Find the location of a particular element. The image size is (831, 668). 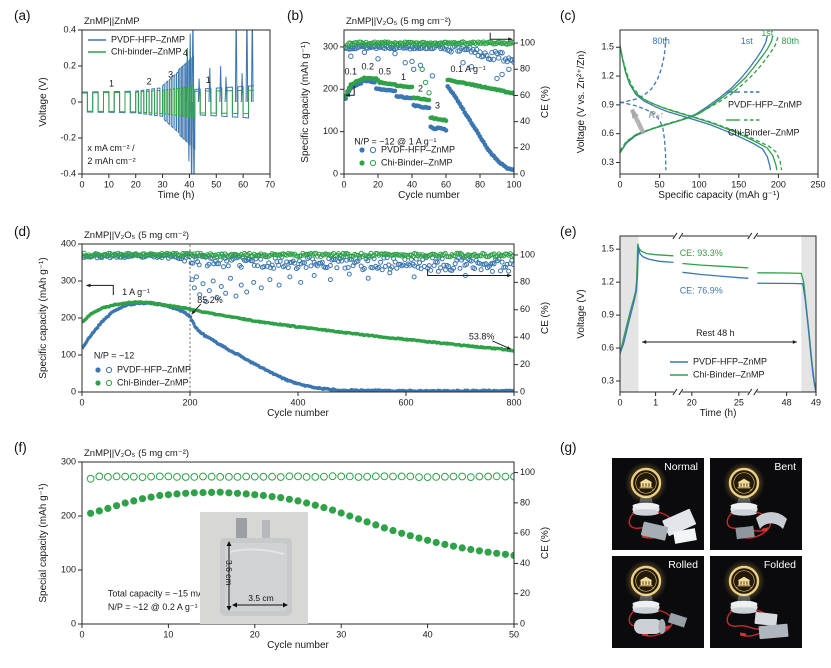

lamp-base is located at coordinates (646, 604).